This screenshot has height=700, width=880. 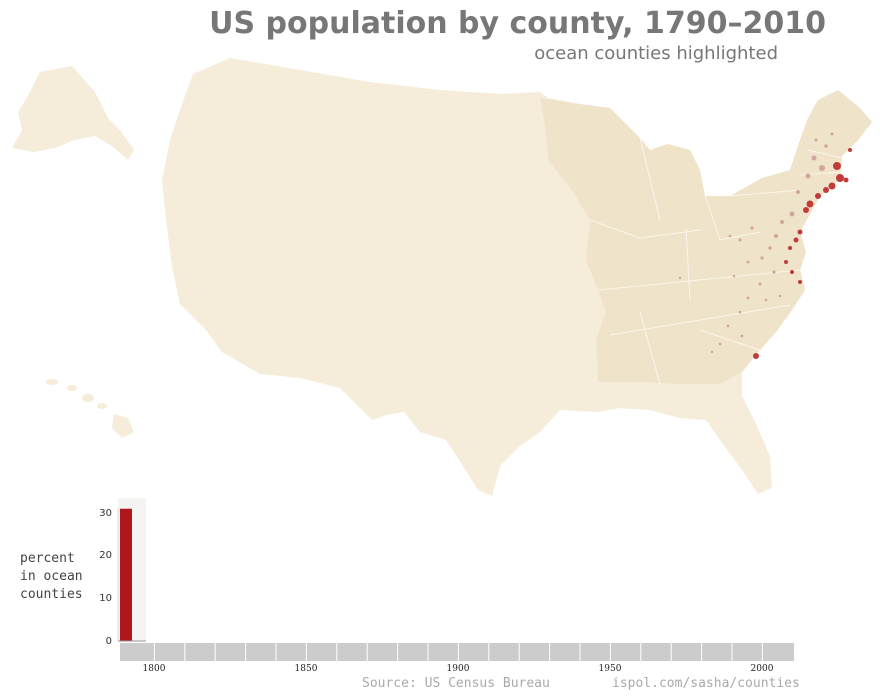 What do you see at coordinates (105, 598) in the screenshot?
I see `y-tick-label: 10` at bounding box center [105, 598].